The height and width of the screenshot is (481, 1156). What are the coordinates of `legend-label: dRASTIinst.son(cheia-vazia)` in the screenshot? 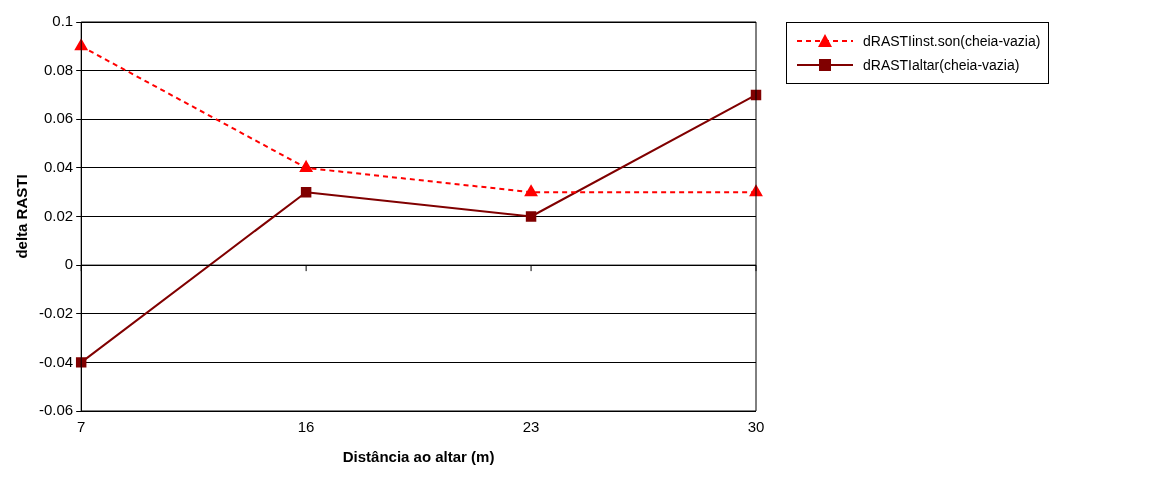 It's located at (952, 41).